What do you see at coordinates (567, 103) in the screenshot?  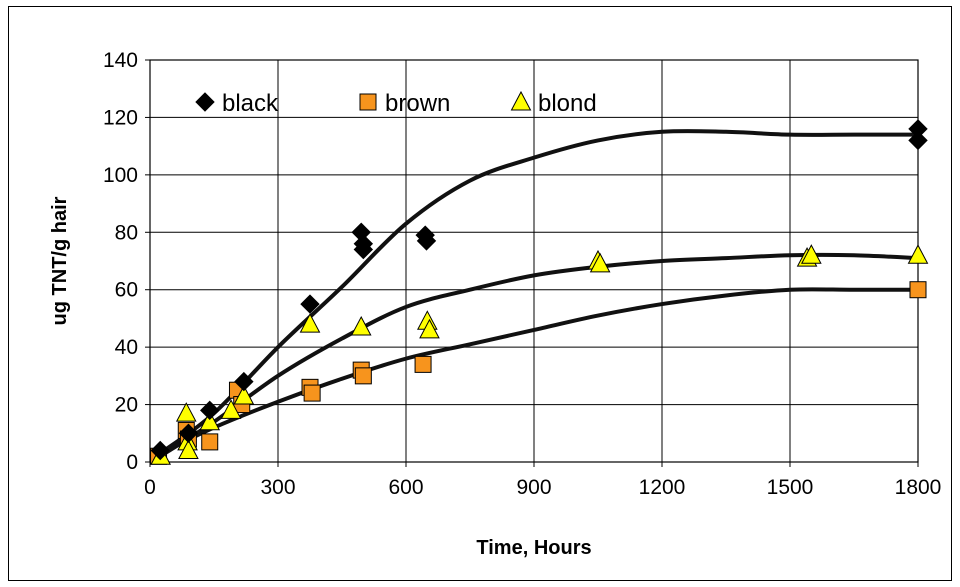 I see `legend-blond-label: blond` at bounding box center [567, 103].